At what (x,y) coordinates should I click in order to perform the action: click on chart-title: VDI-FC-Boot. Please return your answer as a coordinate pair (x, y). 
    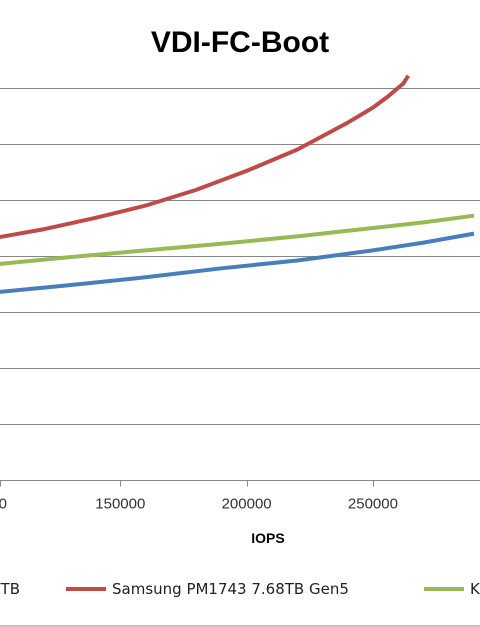
    Looking at the image, I should click on (240, 42).